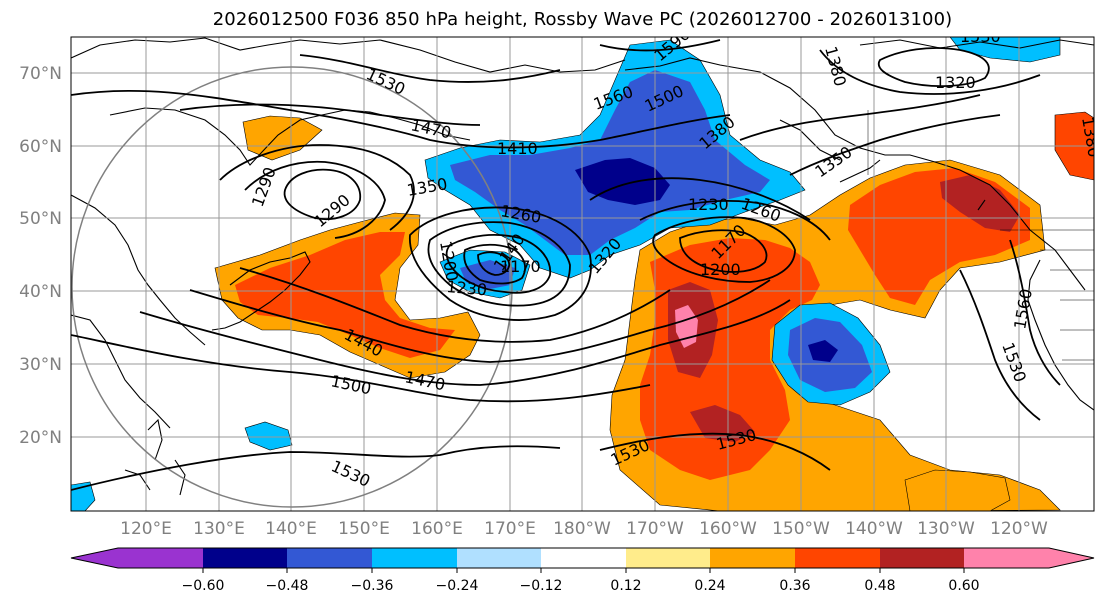 The width and height of the screenshot is (1105, 604). I want to click on colorbar-tick-label: 0.36, so click(794, 586).